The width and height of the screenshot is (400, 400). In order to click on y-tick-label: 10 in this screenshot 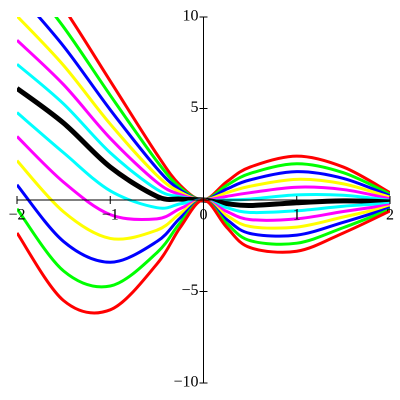, I will do `click(191, 16)`.